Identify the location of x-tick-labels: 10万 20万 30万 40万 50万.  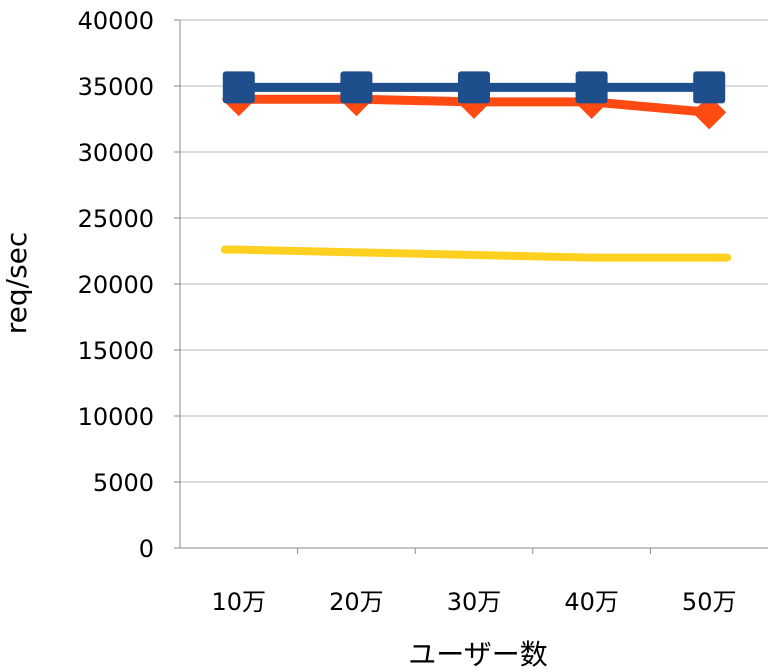
(474, 602).